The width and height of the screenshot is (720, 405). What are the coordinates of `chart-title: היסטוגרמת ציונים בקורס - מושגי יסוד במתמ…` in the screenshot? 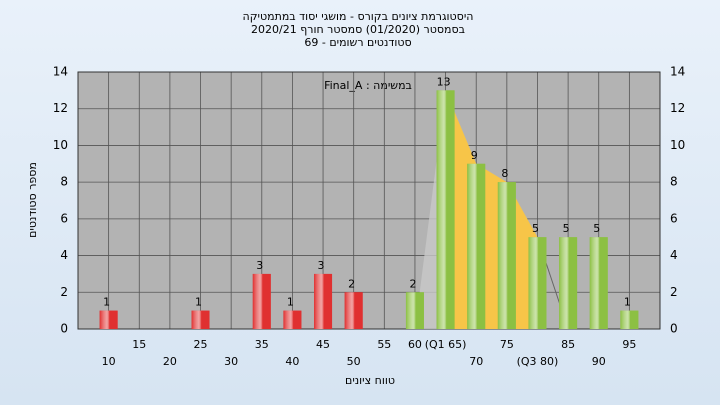 It's located at (358, 16).